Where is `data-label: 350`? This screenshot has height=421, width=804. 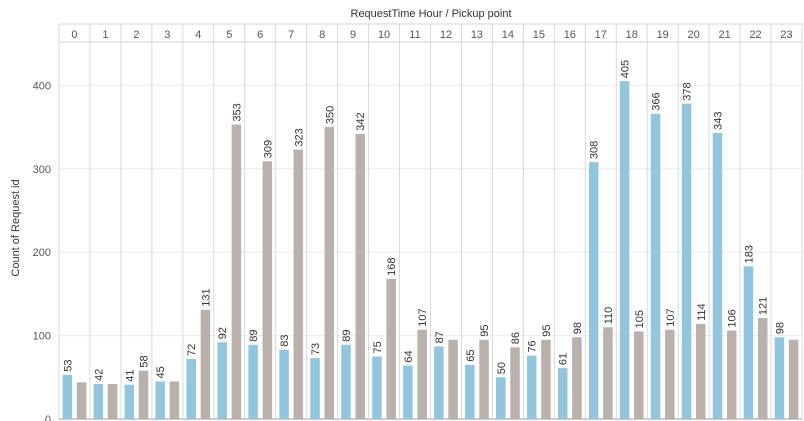 data-label: 350 is located at coordinates (330, 115).